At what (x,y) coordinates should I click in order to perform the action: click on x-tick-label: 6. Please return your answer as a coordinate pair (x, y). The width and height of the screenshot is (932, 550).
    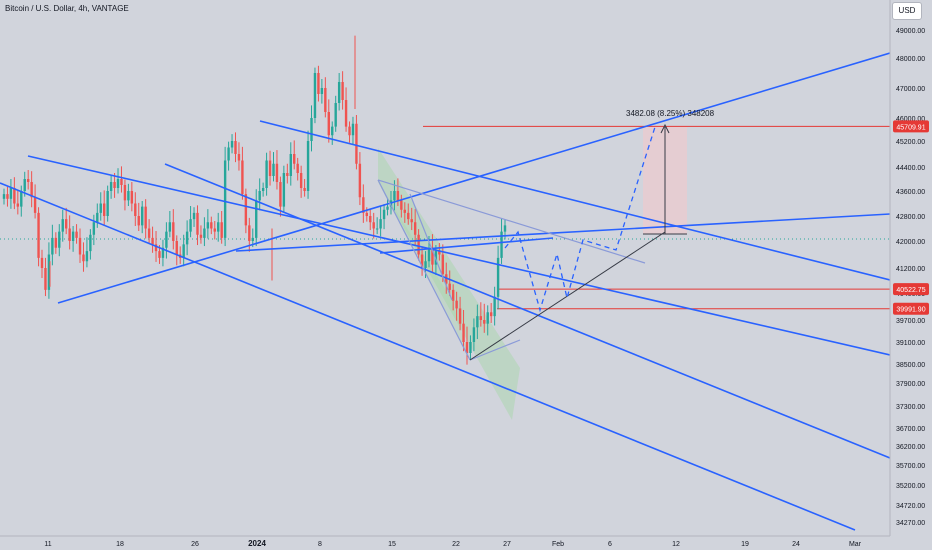
    Looking at the image, I should click on (610, 544).